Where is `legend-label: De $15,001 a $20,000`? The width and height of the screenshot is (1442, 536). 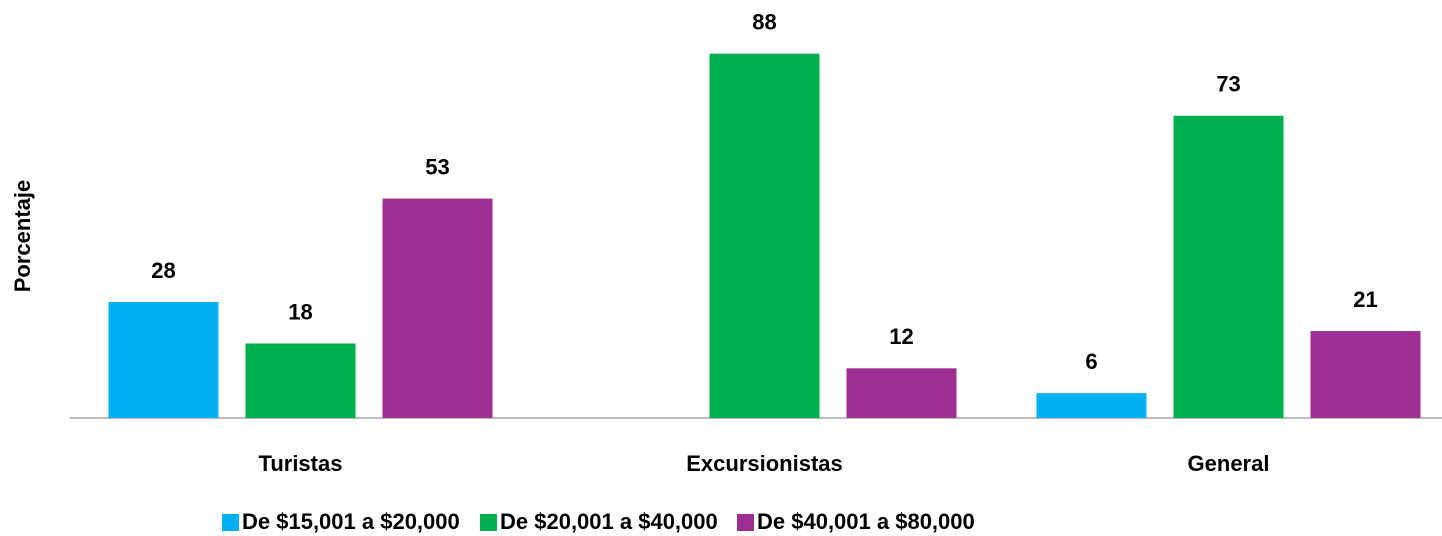
legend-label: De $15,001 a $20,000 is located at coordinates (351, 521).